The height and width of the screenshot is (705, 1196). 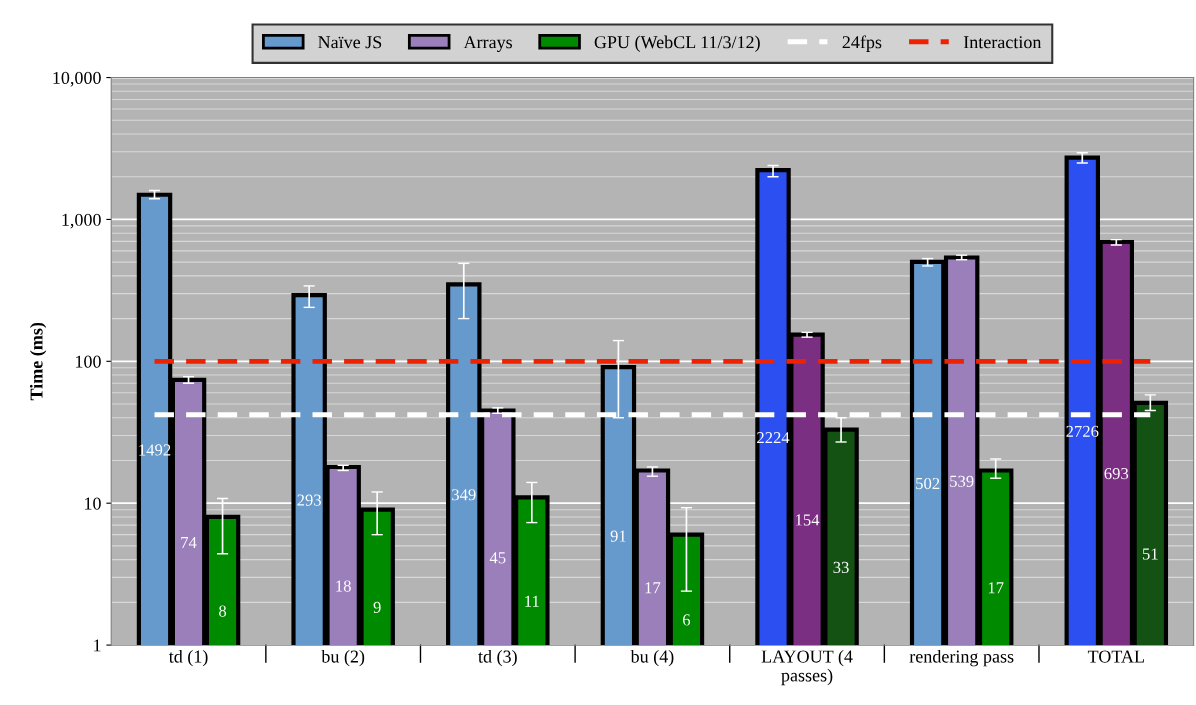 What do you see at coordinates (677, 43) in the screenshot?
I see `legend-label: GPU (WebCL 11/3/12)` at bounding box center [677, 43].